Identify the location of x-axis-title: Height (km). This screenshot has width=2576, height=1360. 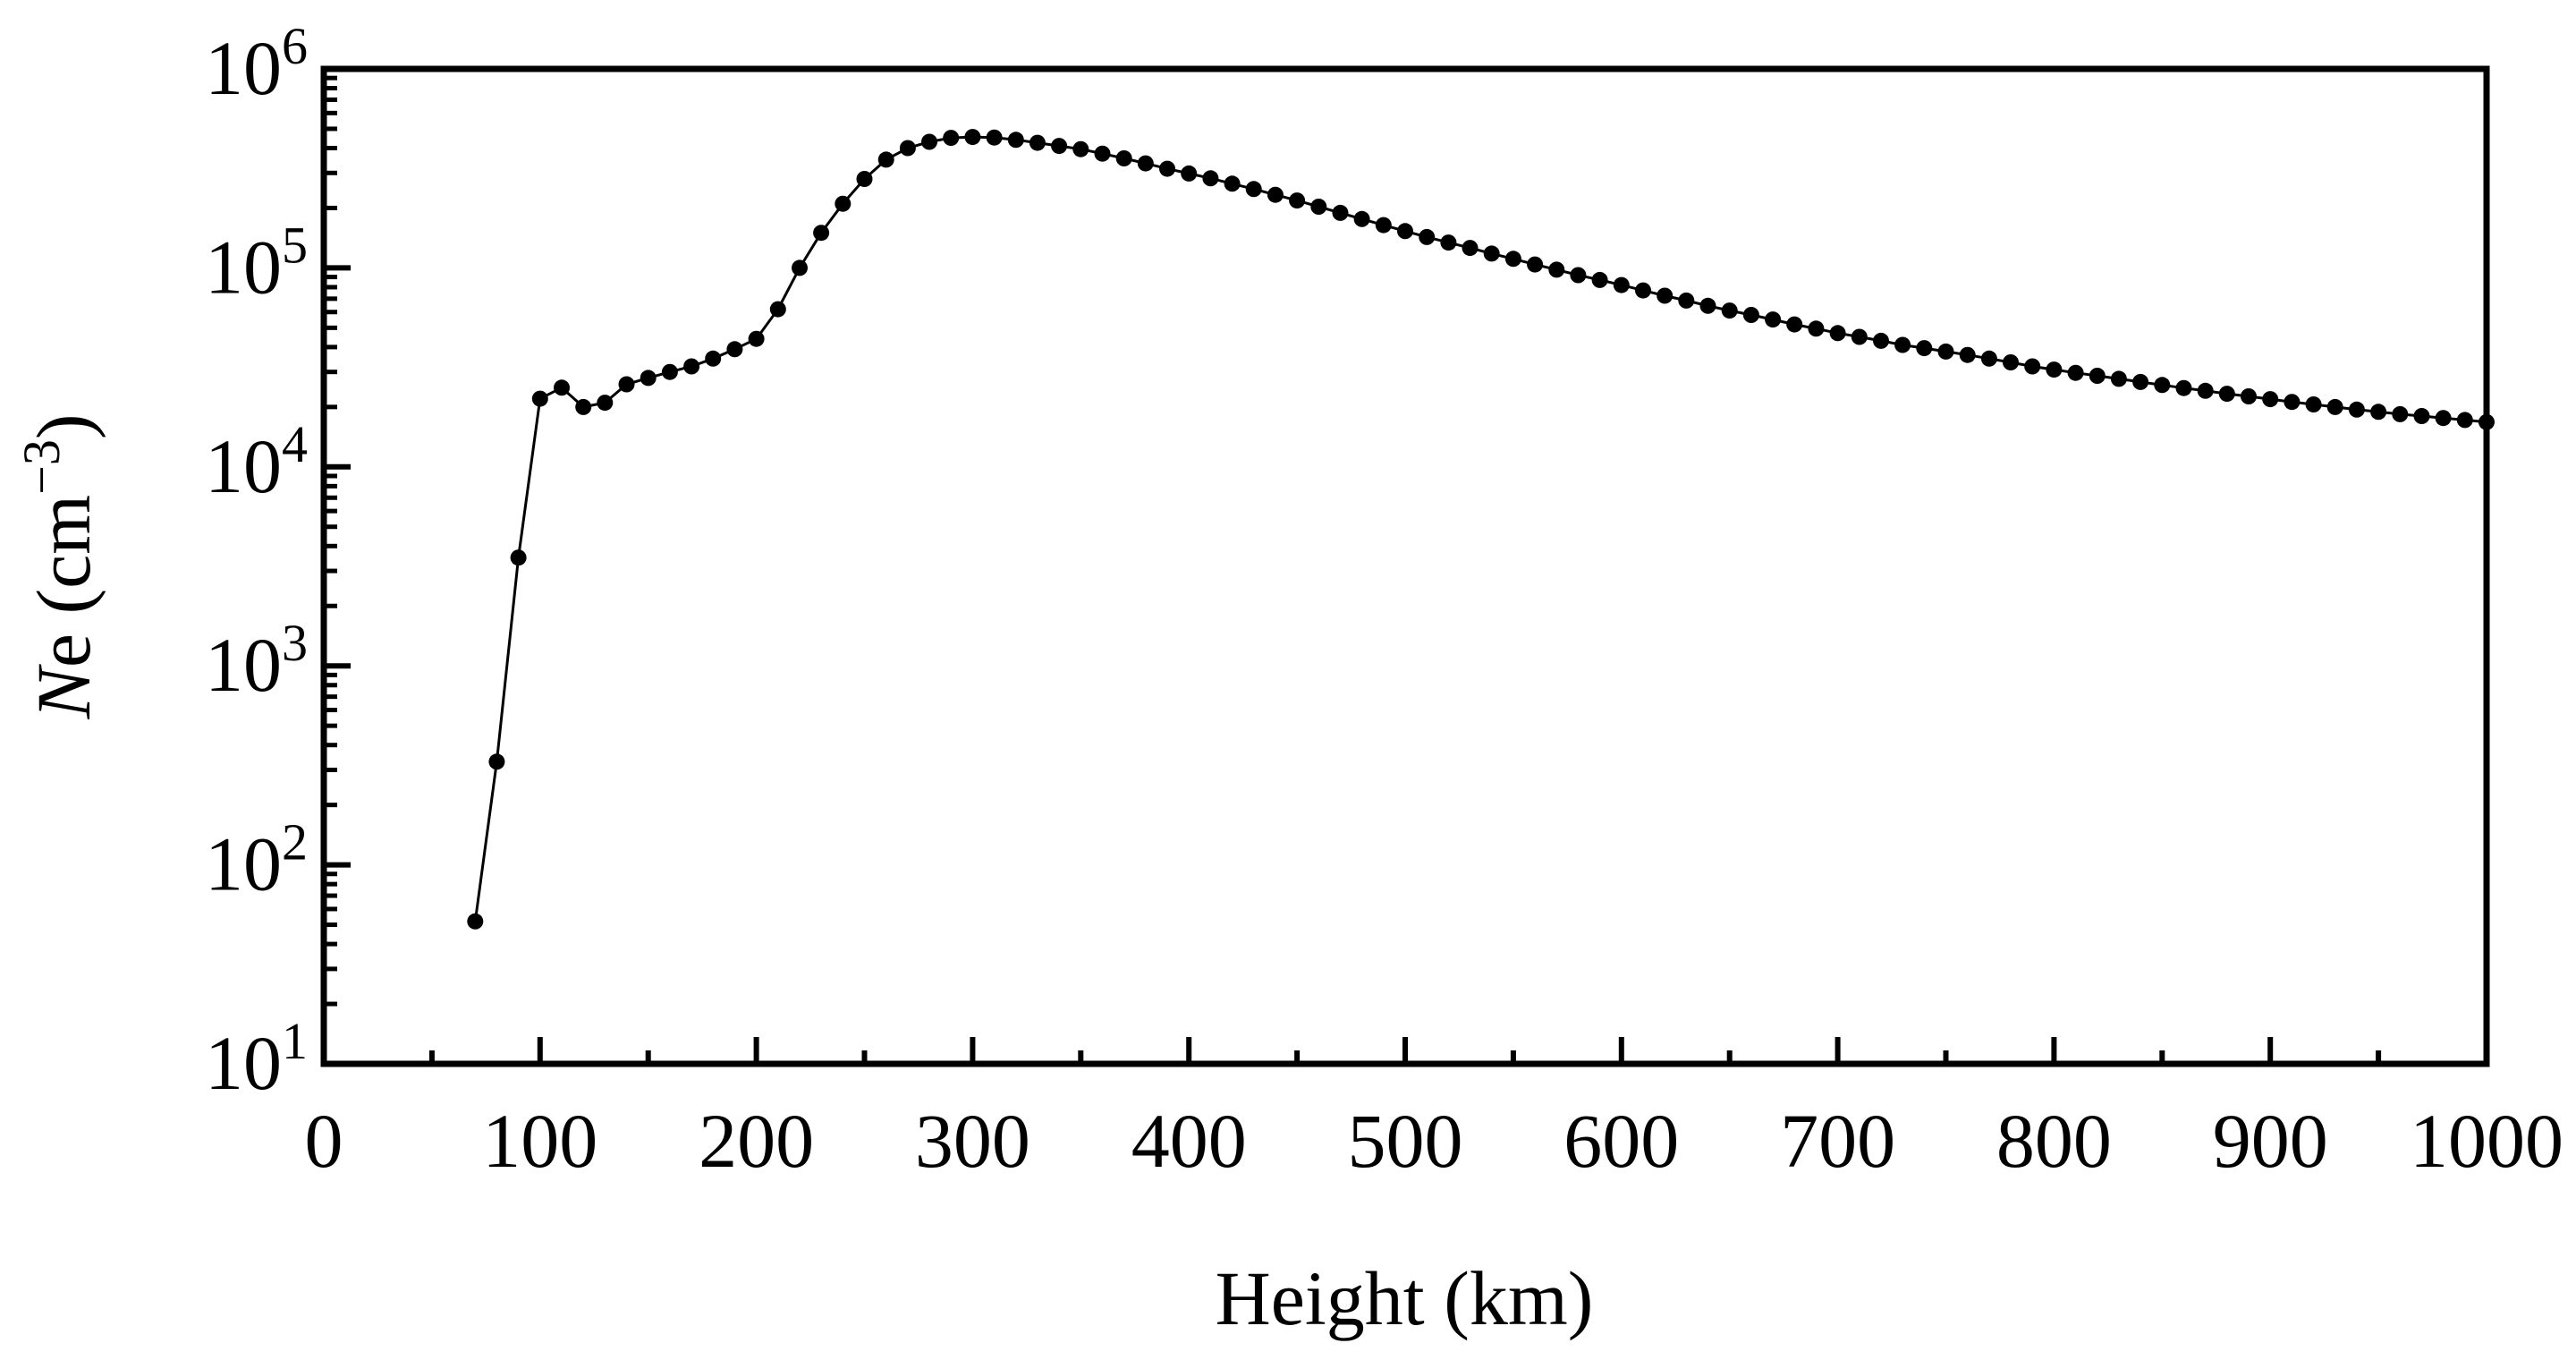
(1405, 1298).